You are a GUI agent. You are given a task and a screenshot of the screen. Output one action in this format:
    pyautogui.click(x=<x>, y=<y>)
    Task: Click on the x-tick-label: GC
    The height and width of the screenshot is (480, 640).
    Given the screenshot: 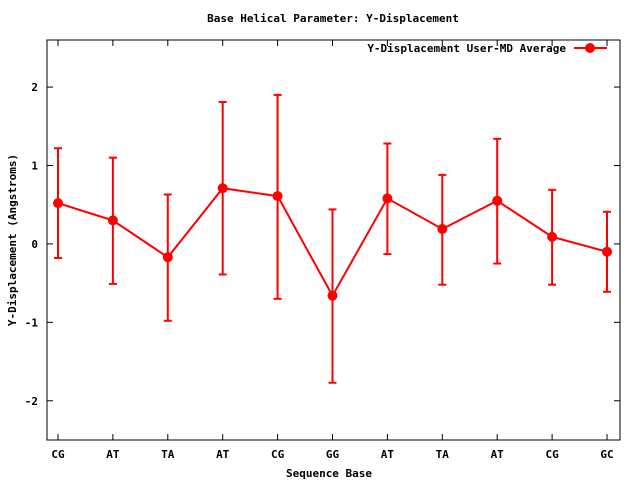 What is the action you would take?
    pyautogui.click(x=606, y=454)
    